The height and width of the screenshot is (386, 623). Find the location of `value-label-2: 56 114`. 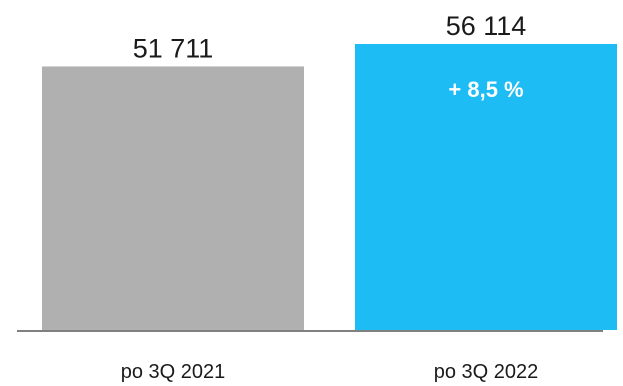

value-label-2: 56 114 is located at coordinates (486, 26).